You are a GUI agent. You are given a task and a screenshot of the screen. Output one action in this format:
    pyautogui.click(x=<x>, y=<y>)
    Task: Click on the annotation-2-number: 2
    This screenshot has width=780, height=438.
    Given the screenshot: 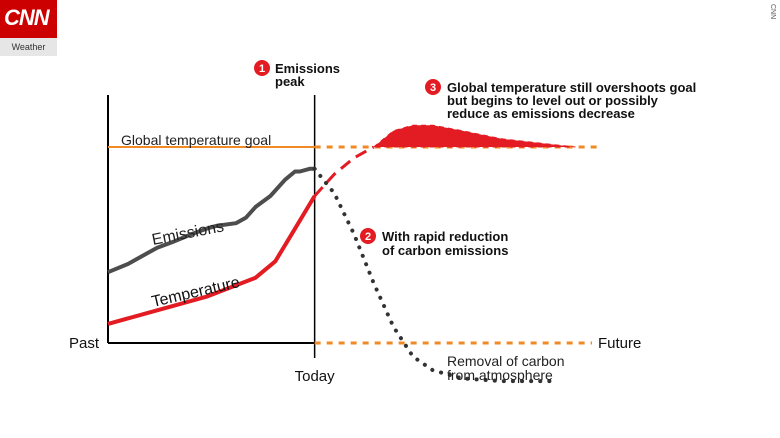 What is the action you would take?
    pyautogui.click(x=368, y=237)
    